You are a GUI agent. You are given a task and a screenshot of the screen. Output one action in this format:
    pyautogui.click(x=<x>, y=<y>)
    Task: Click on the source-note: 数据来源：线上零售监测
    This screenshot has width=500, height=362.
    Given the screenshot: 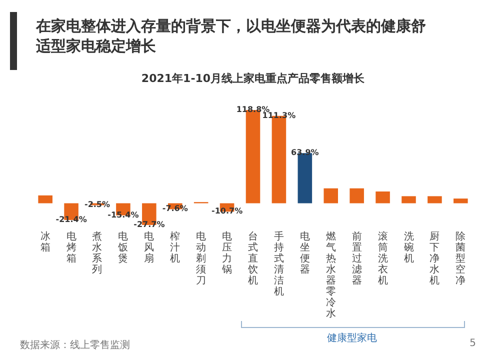 What is the action you would take?
    pyautogui.click(x=75, y=345)
    